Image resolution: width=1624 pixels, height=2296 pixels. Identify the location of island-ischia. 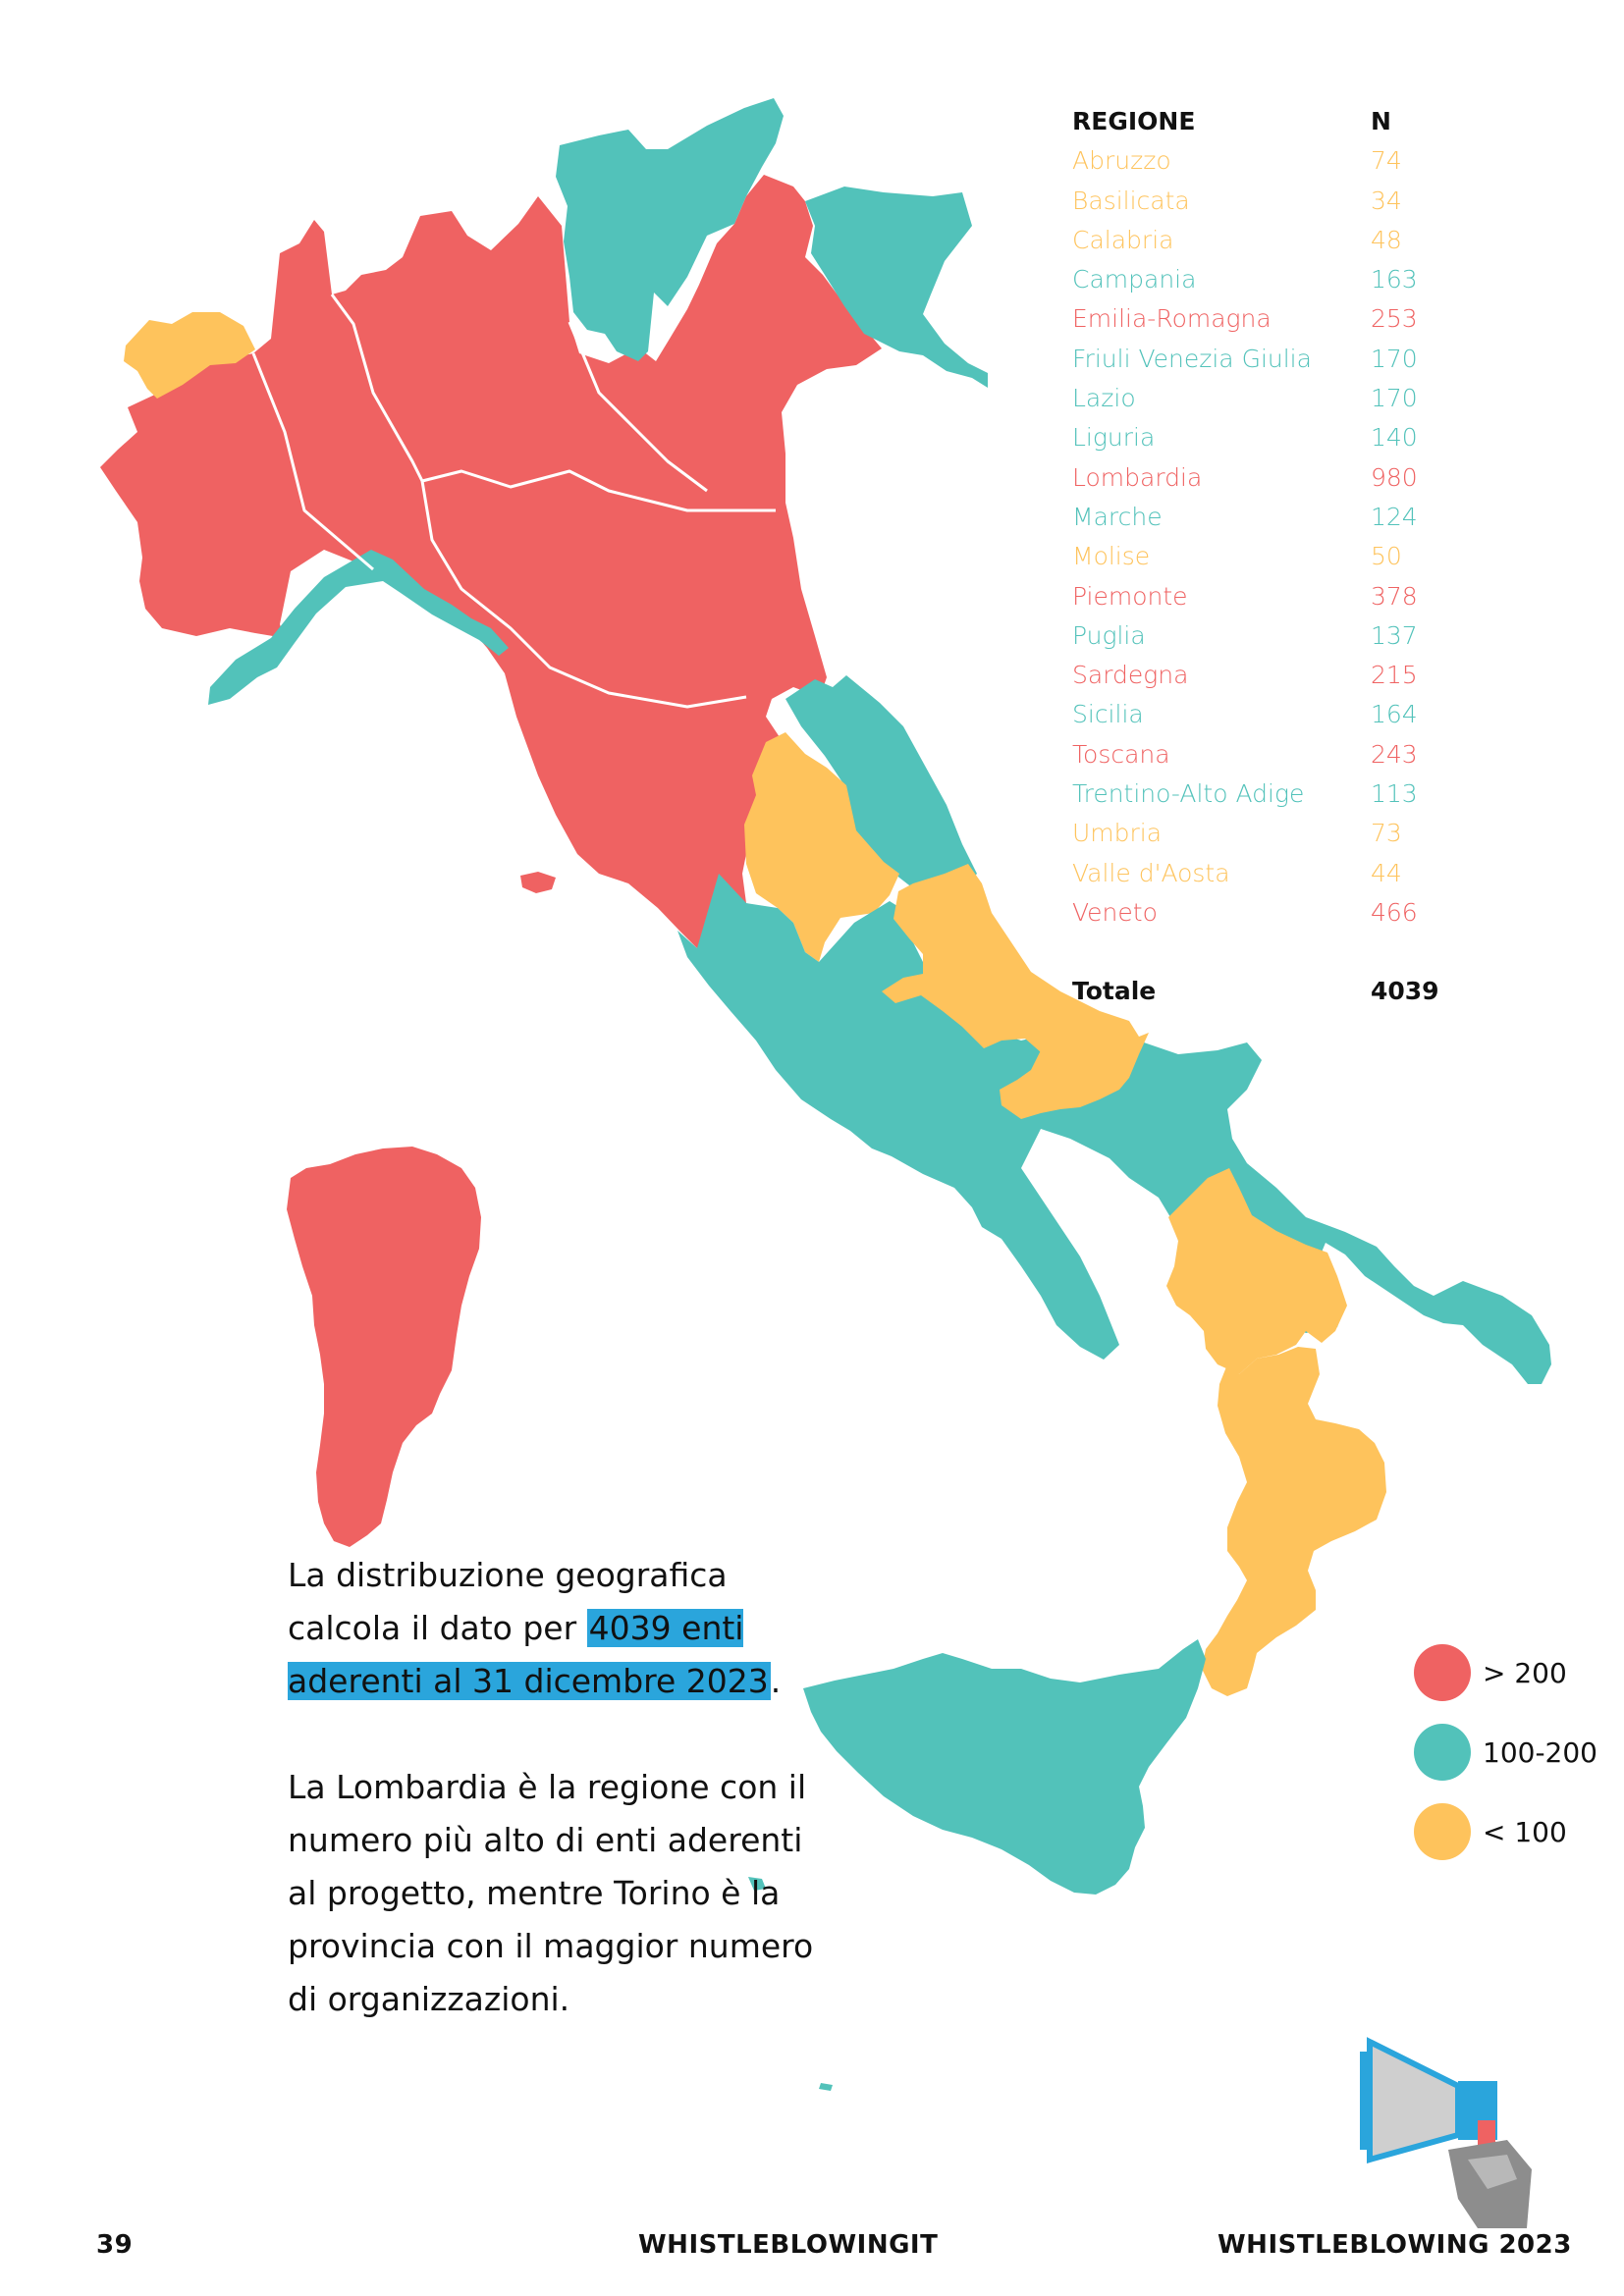
(1053, 1267).